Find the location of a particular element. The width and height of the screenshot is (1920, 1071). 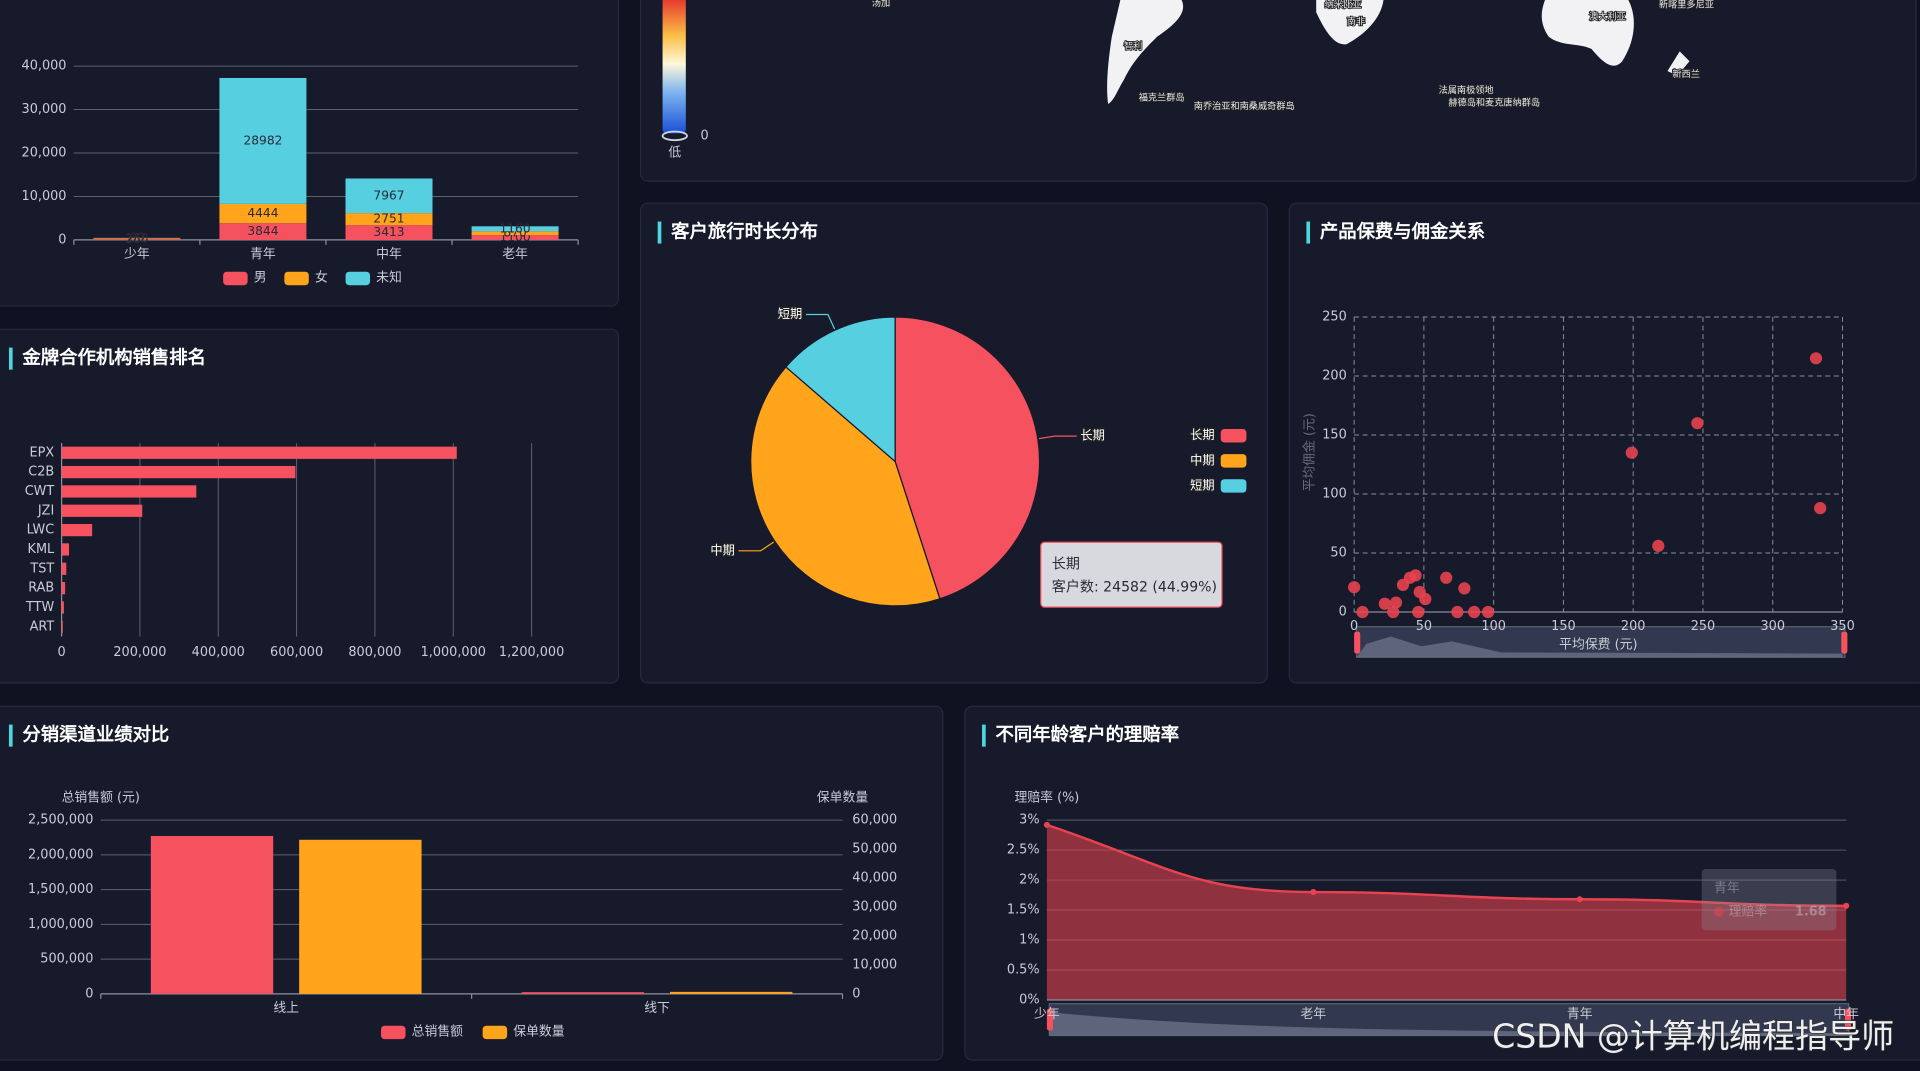

x-tick-label: 0 is located at coordinates (61, 652).